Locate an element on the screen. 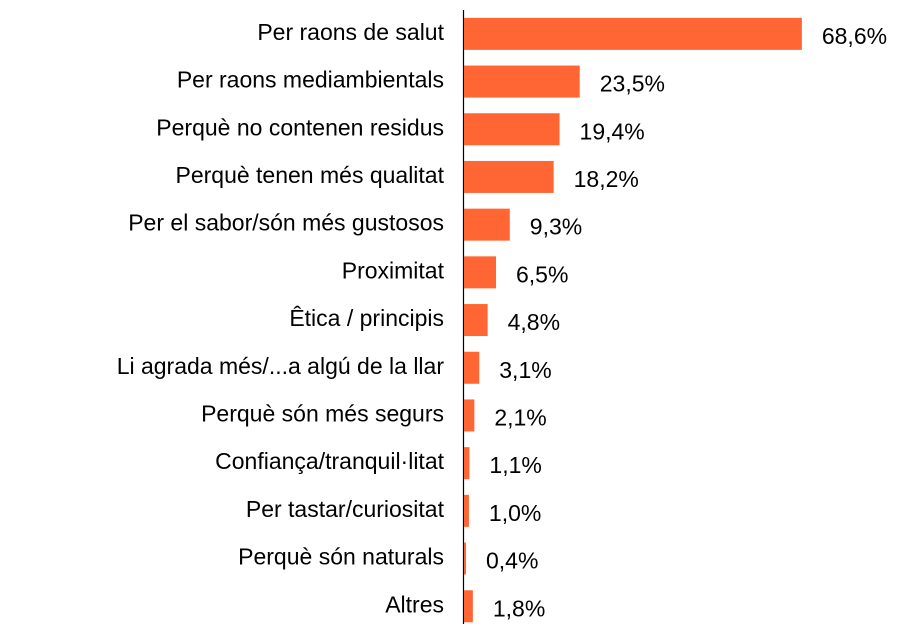 Image resolution: width=912 pixels, height=624 pixels. value-label: 1,8% is located at coordinates (519, 608).